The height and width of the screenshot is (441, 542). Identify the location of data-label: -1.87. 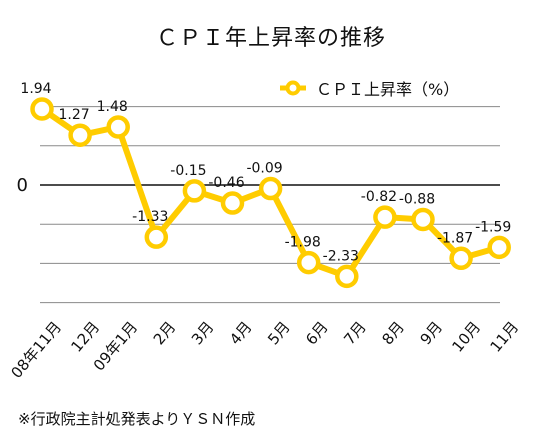
(455, 238).